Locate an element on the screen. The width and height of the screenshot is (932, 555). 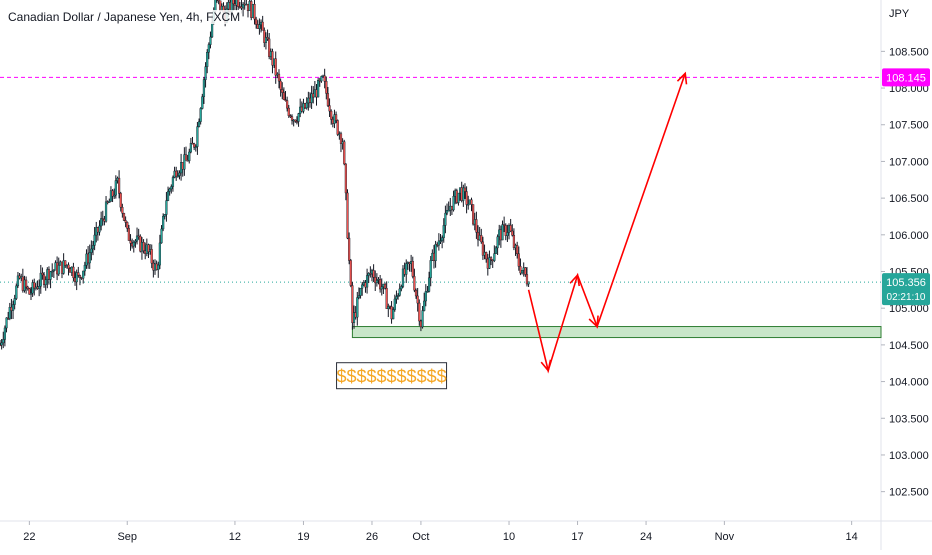
projection-arrowhead is located at coordinates (546, 366).